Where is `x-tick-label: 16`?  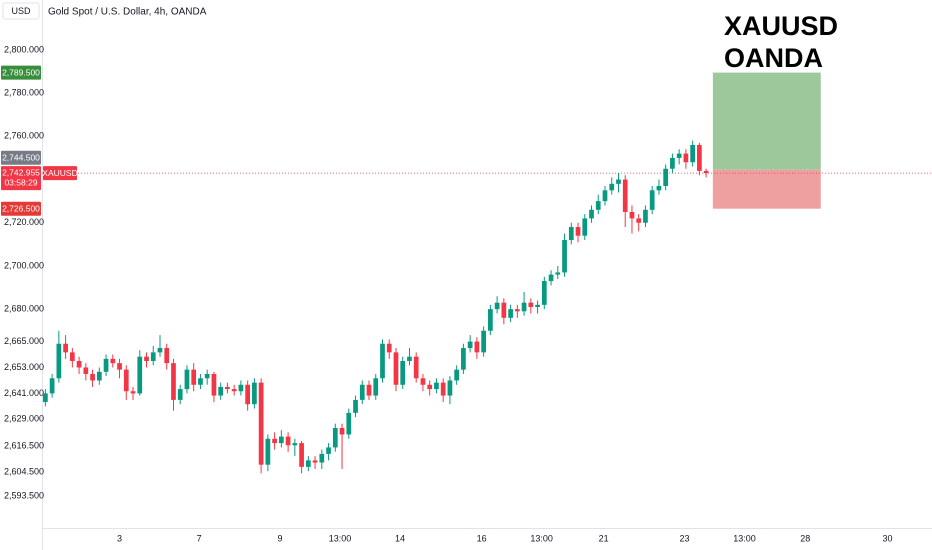
x-tick-label: 16 is located at coordinates (482, 538).